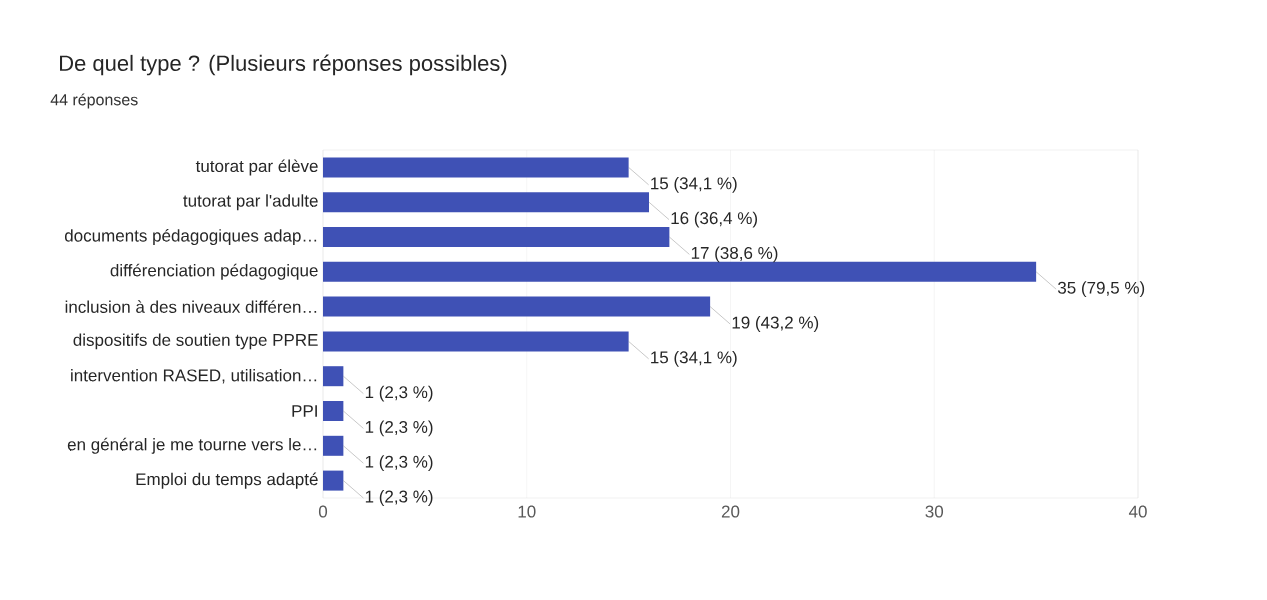 This screenshot has width=1267, height=600. Describe the element at coordinates (775, 324) in the screenshot. I see `data-label: 19 (43,2 %)` at that location.